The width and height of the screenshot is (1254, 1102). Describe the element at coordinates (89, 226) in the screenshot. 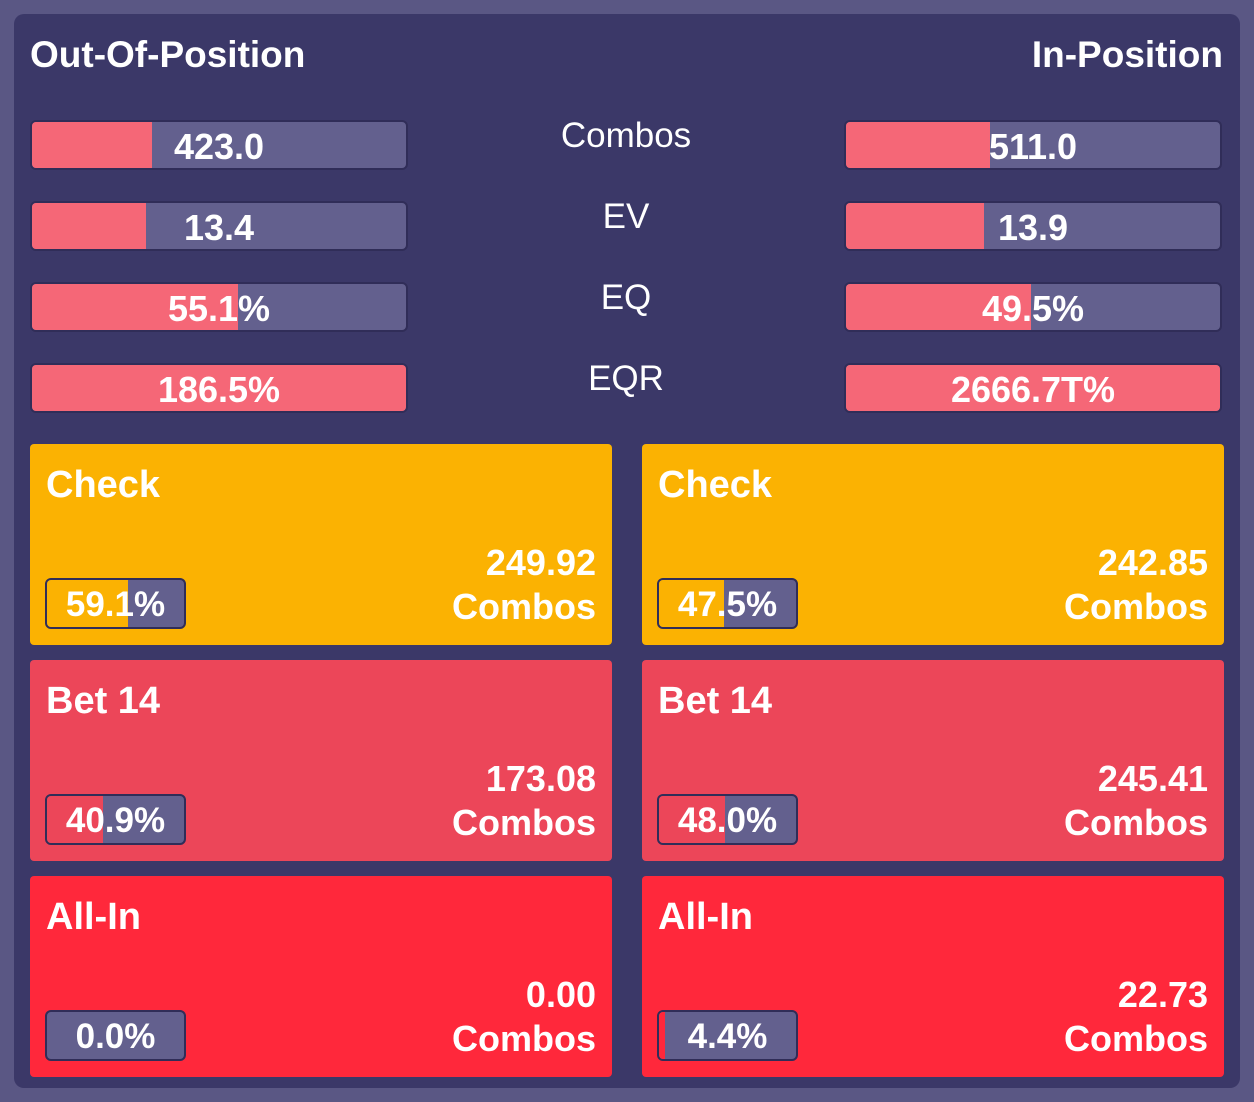

I see `oop-ev-fill` at that location.